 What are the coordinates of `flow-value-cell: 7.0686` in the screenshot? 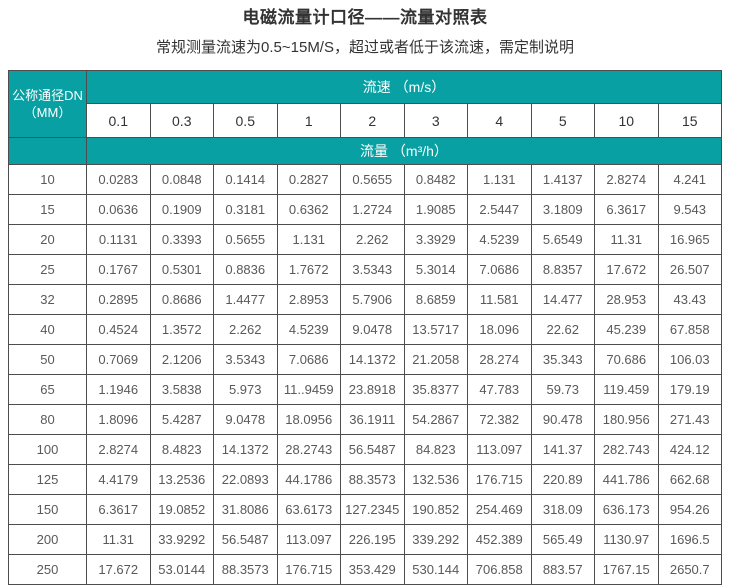 It's located at (308, 359).